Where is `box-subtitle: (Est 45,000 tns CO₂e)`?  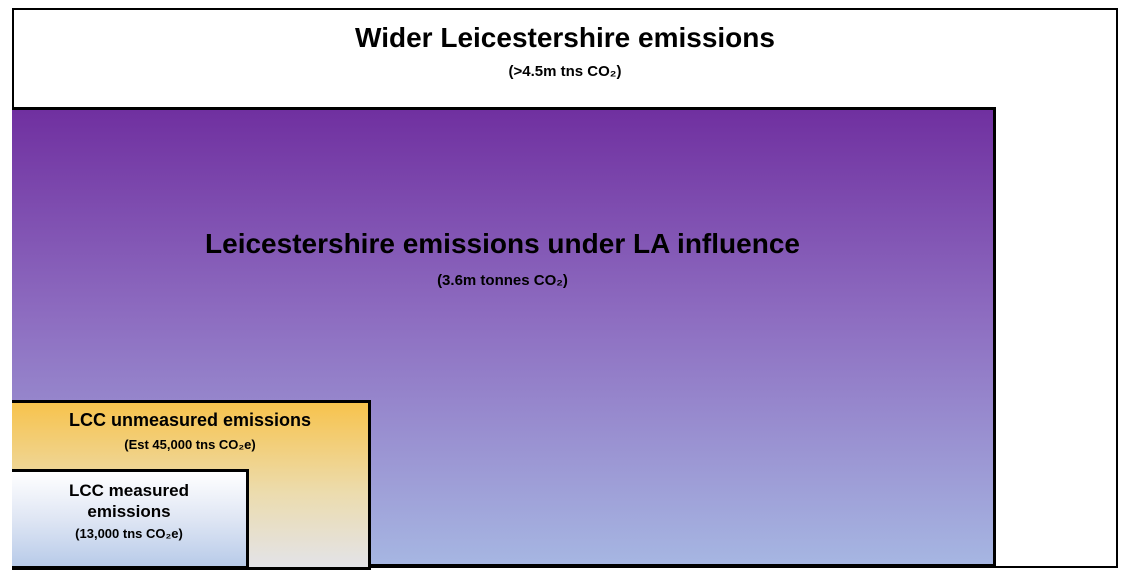 box-subtitle: (Est 45,000 tns CO₂e) is located at coordinates (190, 444).